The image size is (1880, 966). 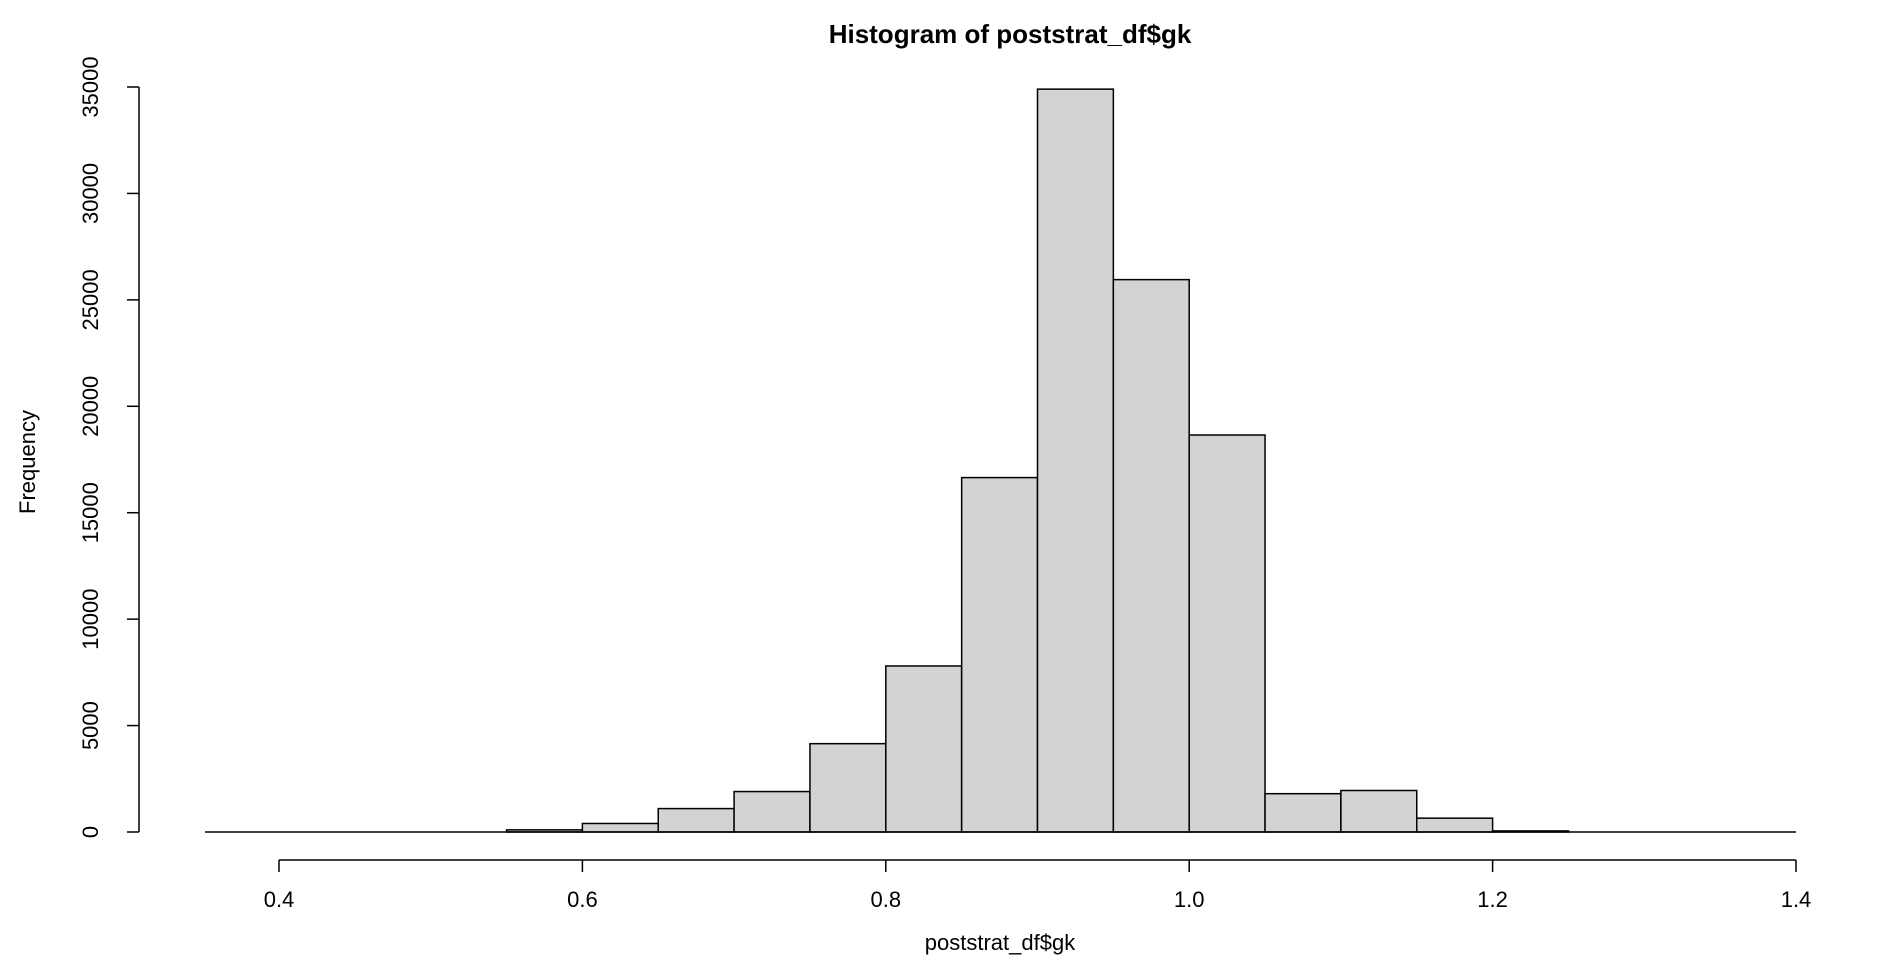 What do you see at coordinates (90, 406) in the screenshot?
I see `y-tick-label: 20000` at bounding box center [90, 406].